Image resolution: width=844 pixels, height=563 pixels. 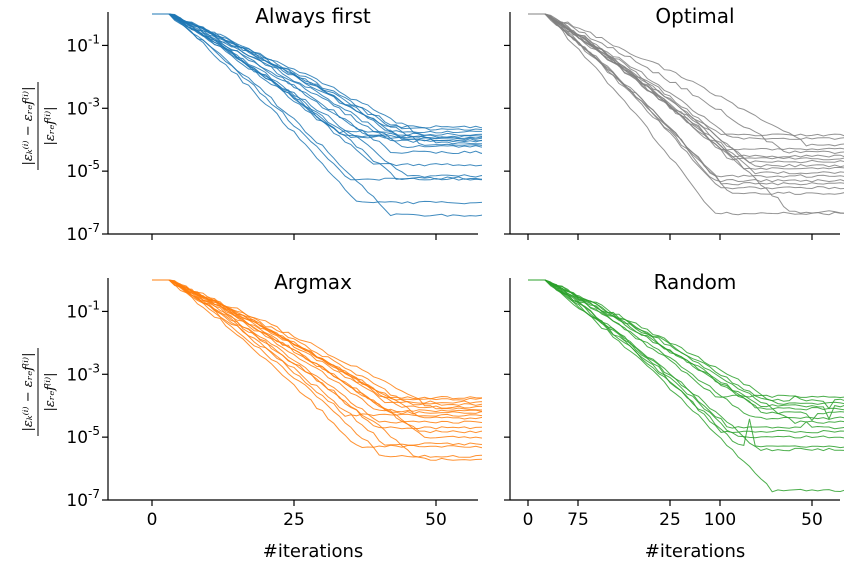 I want to click on panel-title: Always first, so click(x=313, y=16).